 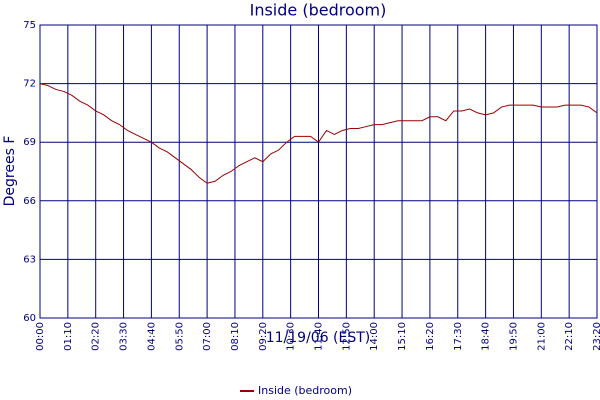 What do you see at coordinates (430, 336) in the screenshot?
I see `x-tick-label: 16:20` at bounding box center [430, 336].